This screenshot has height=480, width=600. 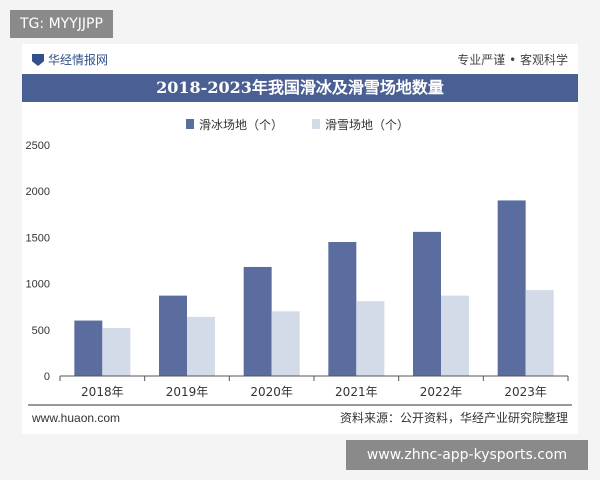 What do you see at coordinates (441, 392) in the screenshot?
I see `x-tick-label: 2022年` at bounding box center [441, 392].